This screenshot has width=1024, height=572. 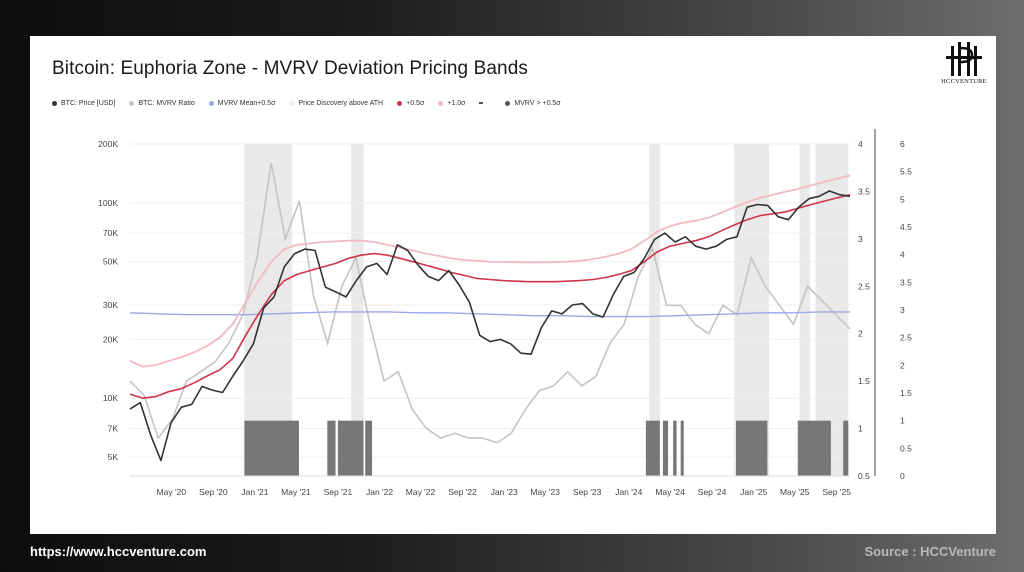 What do you see at coordinates (860, 144) in the screenshot?
I see `y-mid-tick-label: 4` at bounding box center [860, 144].